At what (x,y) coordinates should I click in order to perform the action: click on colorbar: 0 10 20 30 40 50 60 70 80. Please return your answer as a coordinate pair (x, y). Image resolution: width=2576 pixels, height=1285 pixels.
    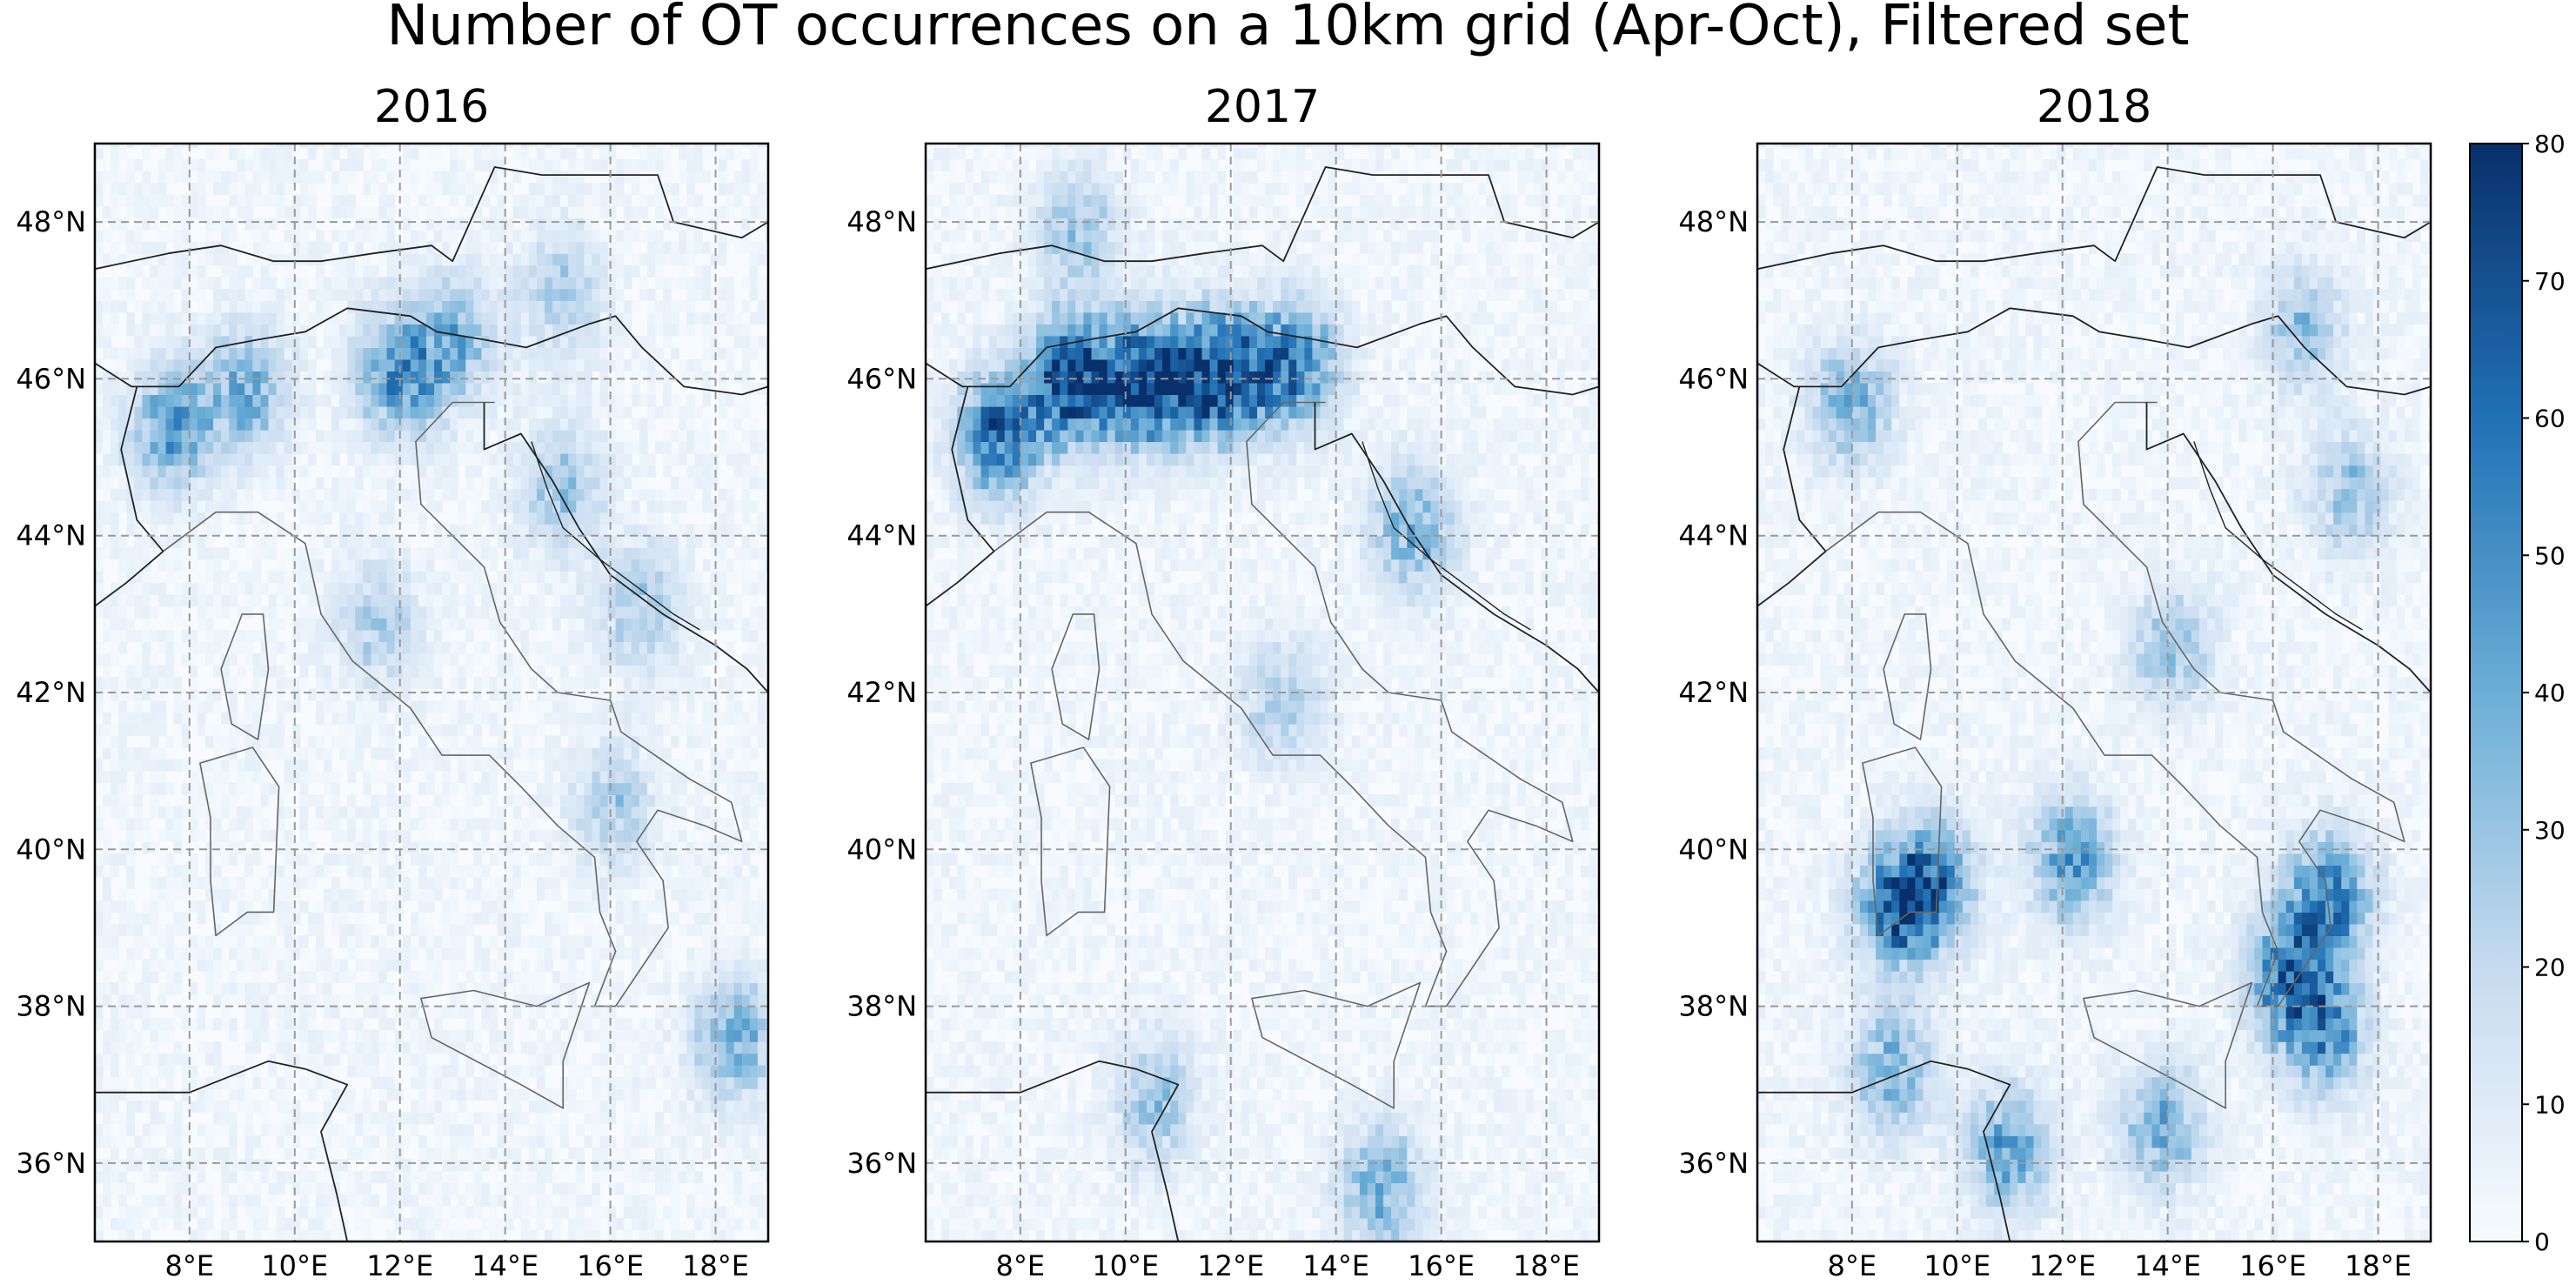
    Looking at the image, I should click on (2517, 693).